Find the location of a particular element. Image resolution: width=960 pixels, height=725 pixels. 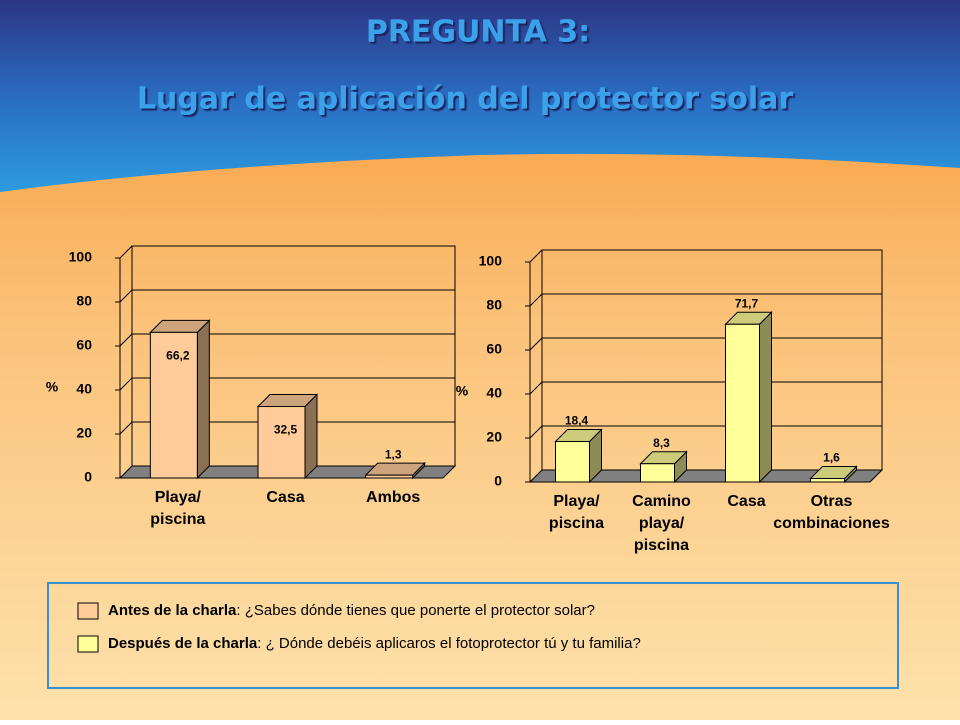

value-label: 18,4 is located at coordinates (577, 421).